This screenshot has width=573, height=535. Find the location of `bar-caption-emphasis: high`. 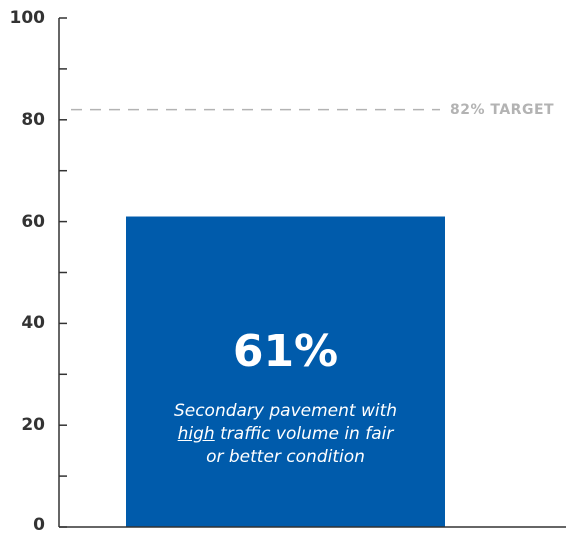

bar-caption-emphasis: high is located at coordinates (196, 434).